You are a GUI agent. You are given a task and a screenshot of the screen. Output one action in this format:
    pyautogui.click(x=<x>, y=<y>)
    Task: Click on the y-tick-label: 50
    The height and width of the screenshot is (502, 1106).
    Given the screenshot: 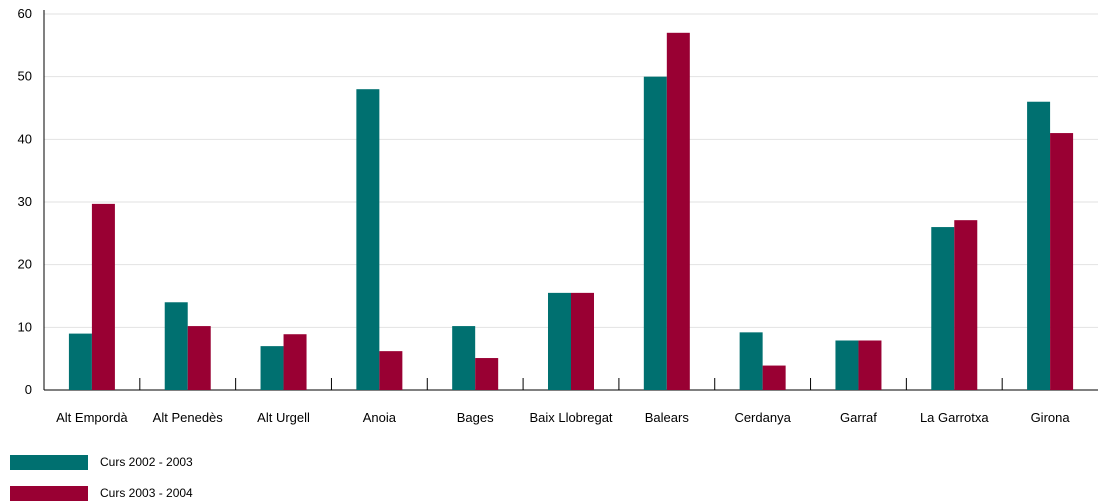 What is the action you would take?
    pyautogui.click(x=25, y=76)
    